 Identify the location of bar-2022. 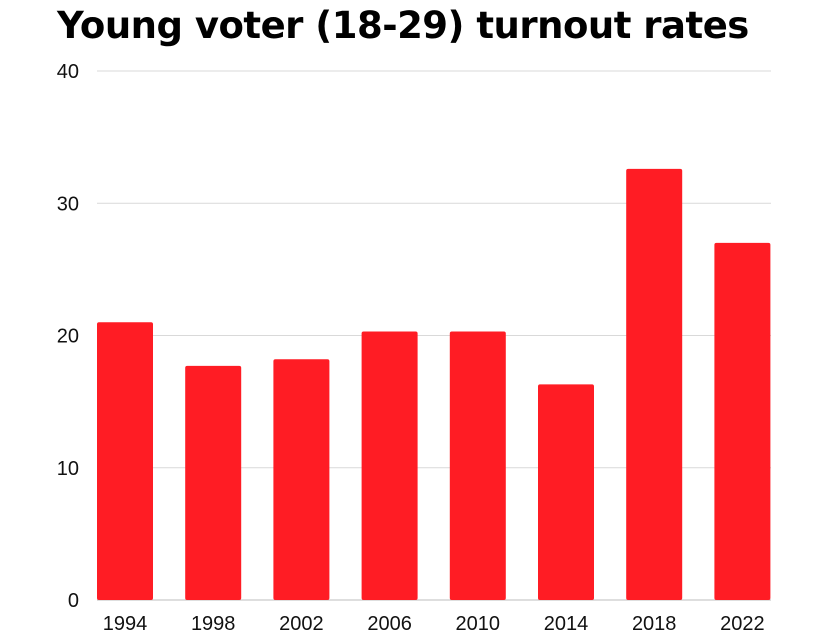
(742, 421).